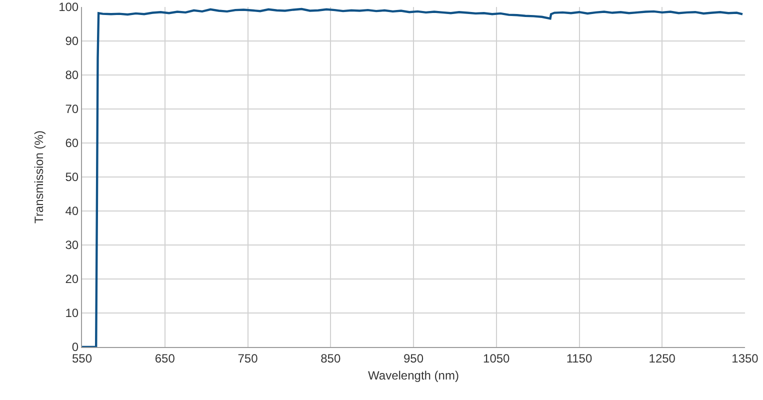 This screenshot has height=400, width=763. What do you see at coordinates (662, 358) in the screenshot?
I see `x-tick-label: 1250` at bounding box center [662, 358].